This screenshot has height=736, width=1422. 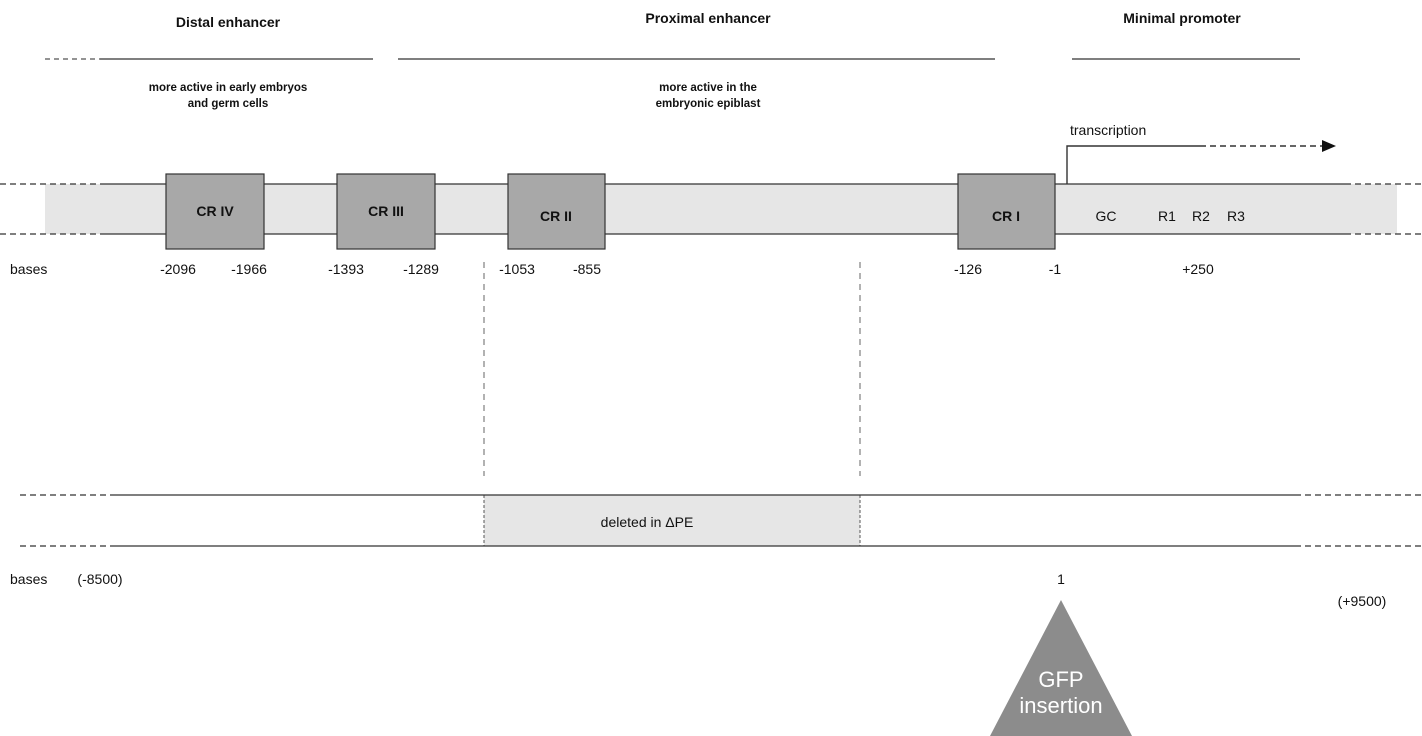 I want to click on promoter-element-r2: R2, so click(x=1201, y=216).